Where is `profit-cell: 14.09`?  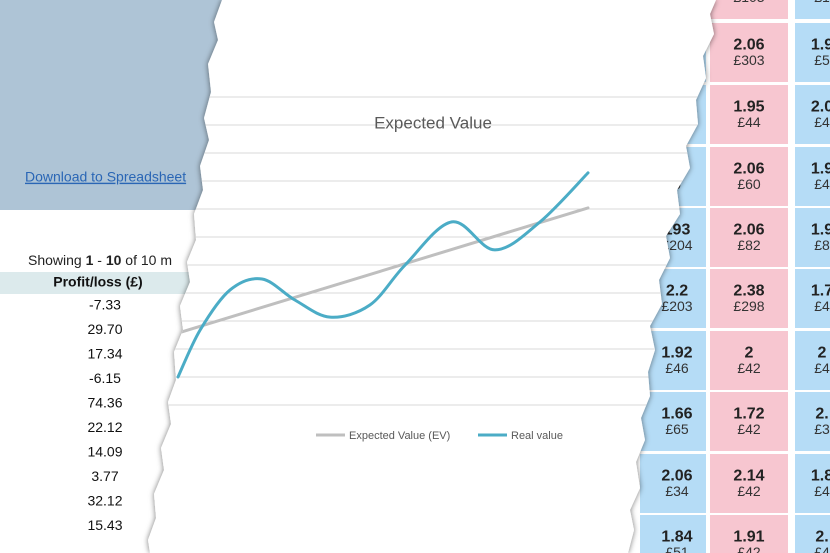 profit-cell: 14.09 is located at coordinates (104, 452).